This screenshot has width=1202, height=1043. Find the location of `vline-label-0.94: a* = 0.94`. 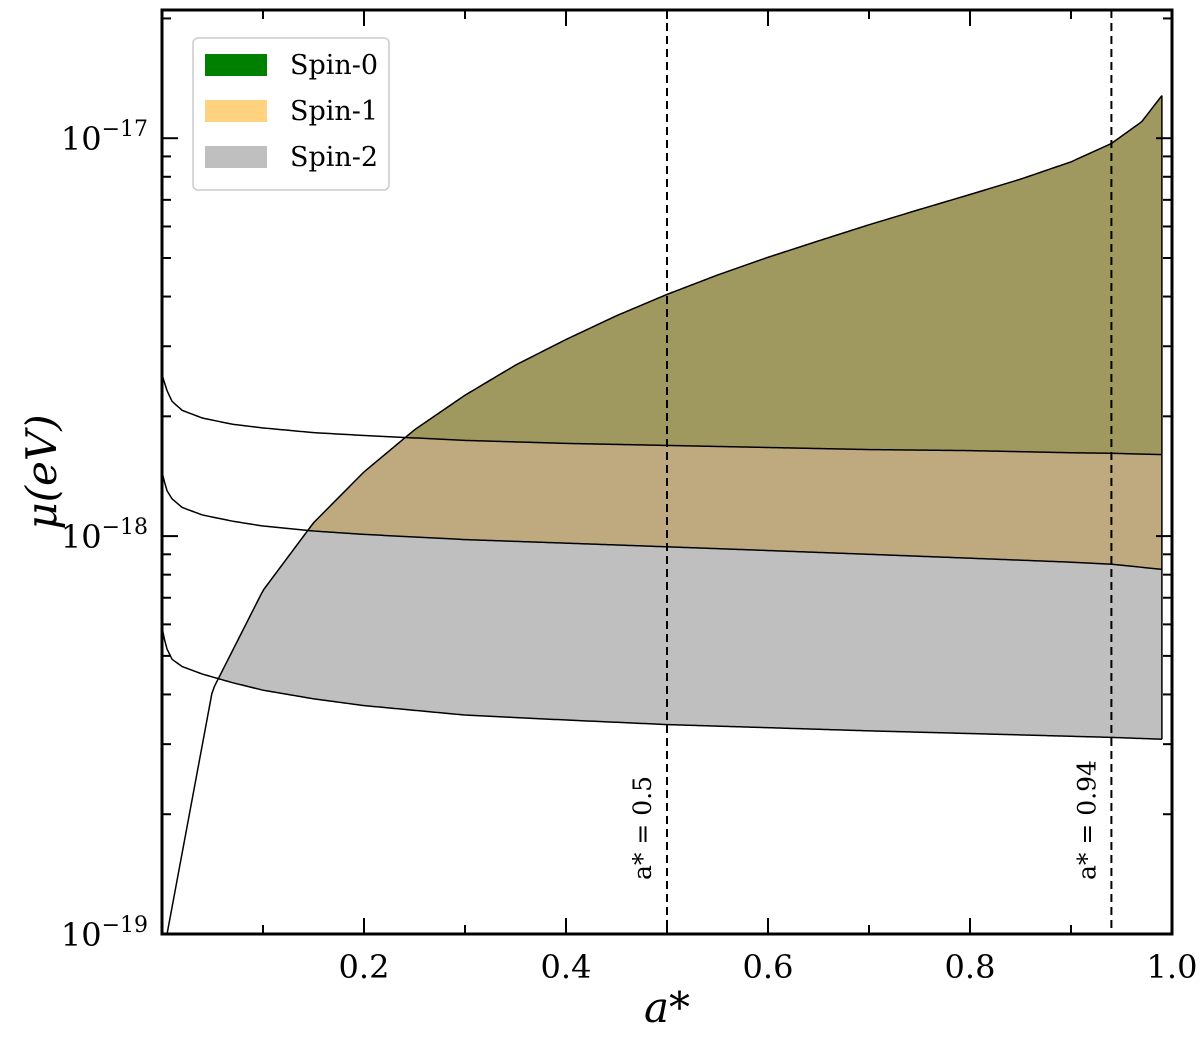

vline-label-0.94: a* = 0.94 is located at coordinates (1086, 820).